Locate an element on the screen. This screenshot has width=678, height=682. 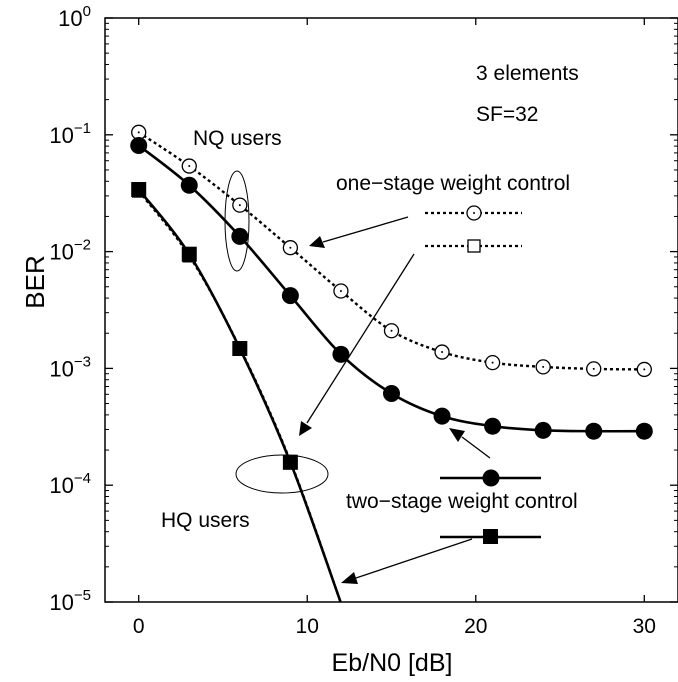
arrow-one-stage-to-hq is located at coordinates (357, 344).